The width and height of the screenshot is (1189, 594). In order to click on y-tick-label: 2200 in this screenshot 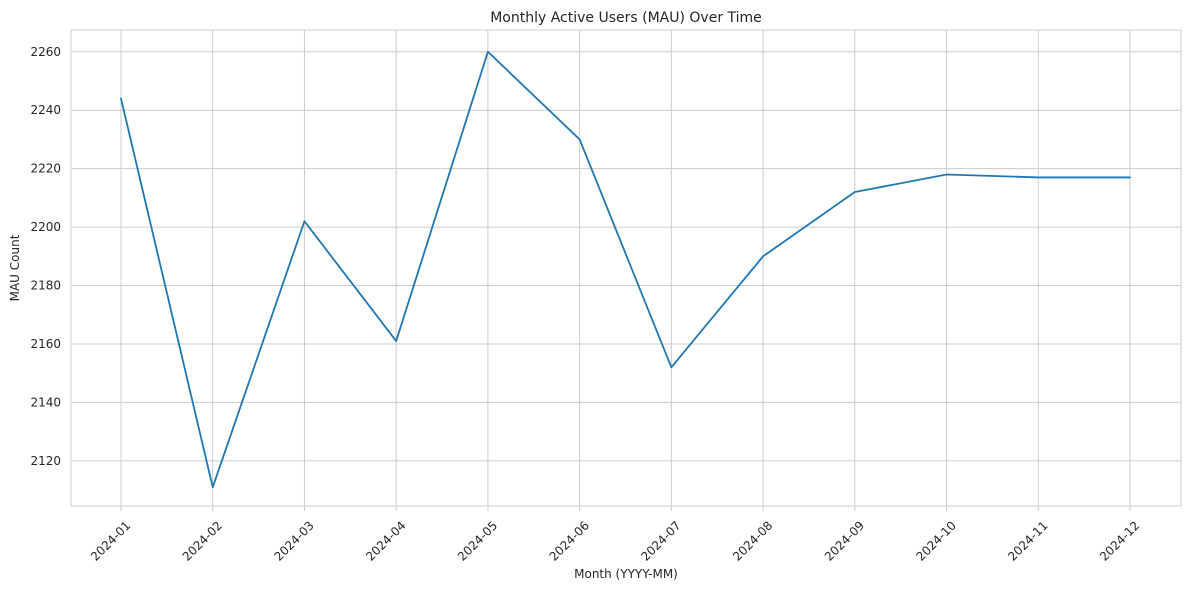, I will do `click(45, 227)`.